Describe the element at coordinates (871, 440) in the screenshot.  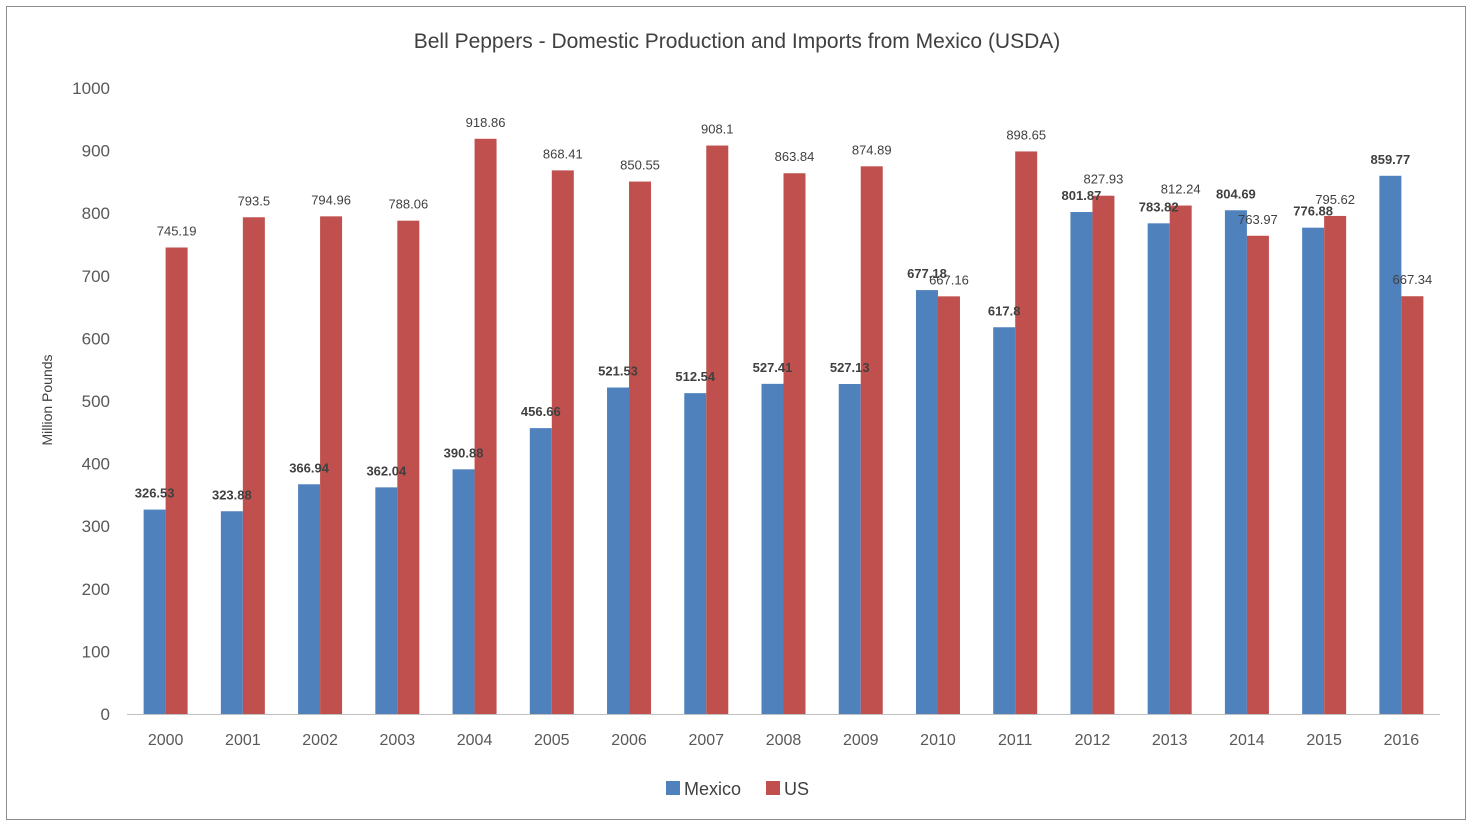
I see `bar-us-2009` at that location.